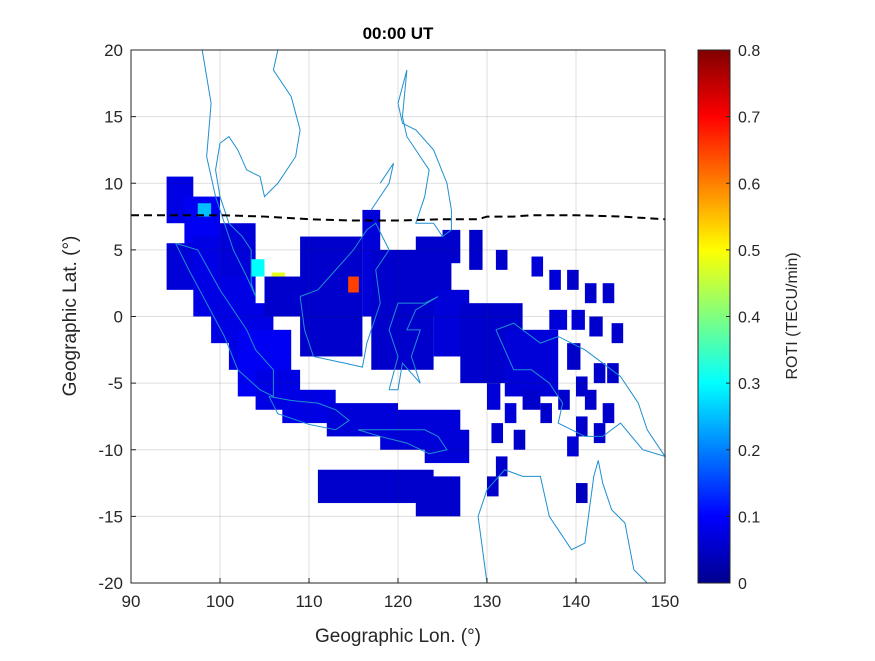  What do you see at coordinates (665, 601) in the screenshot?
I see `x-tick-label: 150` at bounding box center [665, 601].